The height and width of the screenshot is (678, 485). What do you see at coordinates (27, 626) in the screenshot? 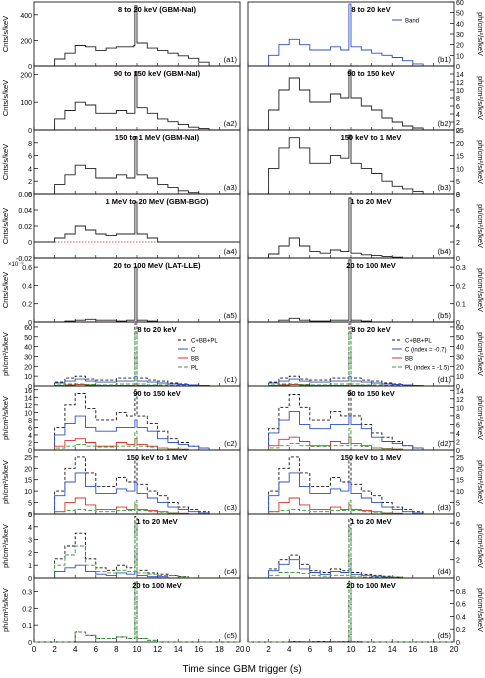
I see `y-tick-label: 0.1` at bounding box center [27, 626].